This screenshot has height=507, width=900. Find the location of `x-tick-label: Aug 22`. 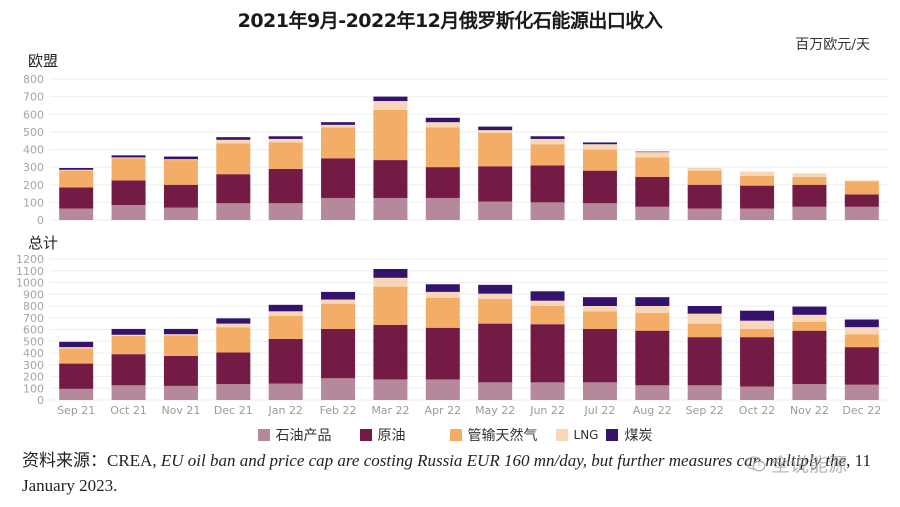

x-tick-label: Aug 22 is located at coordinates (652, 410).